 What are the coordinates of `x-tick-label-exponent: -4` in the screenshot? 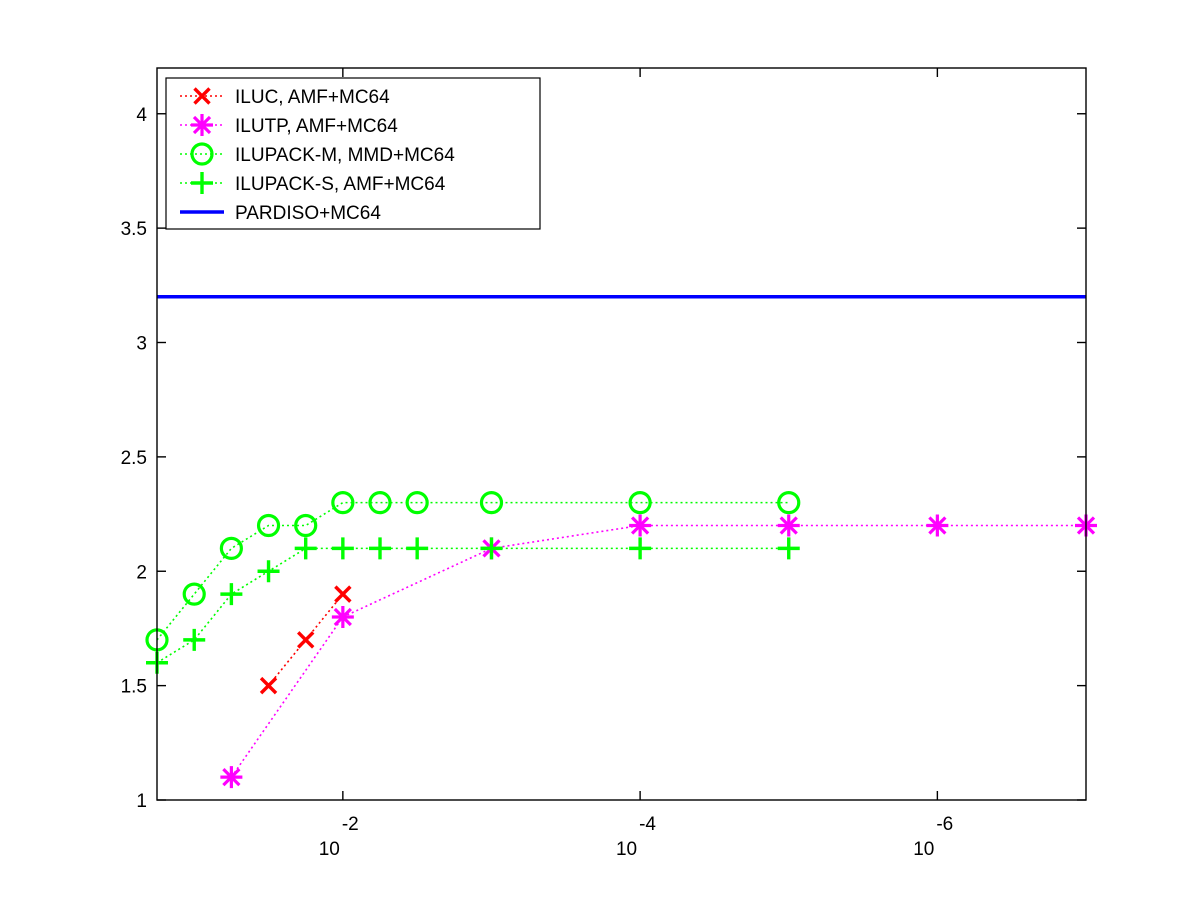 It's located at (647, 824).